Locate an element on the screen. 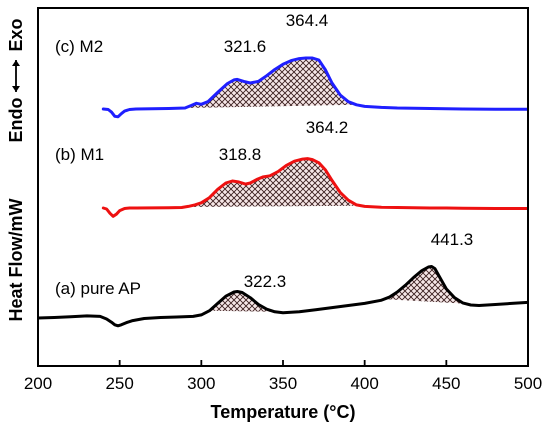  y-axis-title-exo: Exo is located at coordinates (16, 34).